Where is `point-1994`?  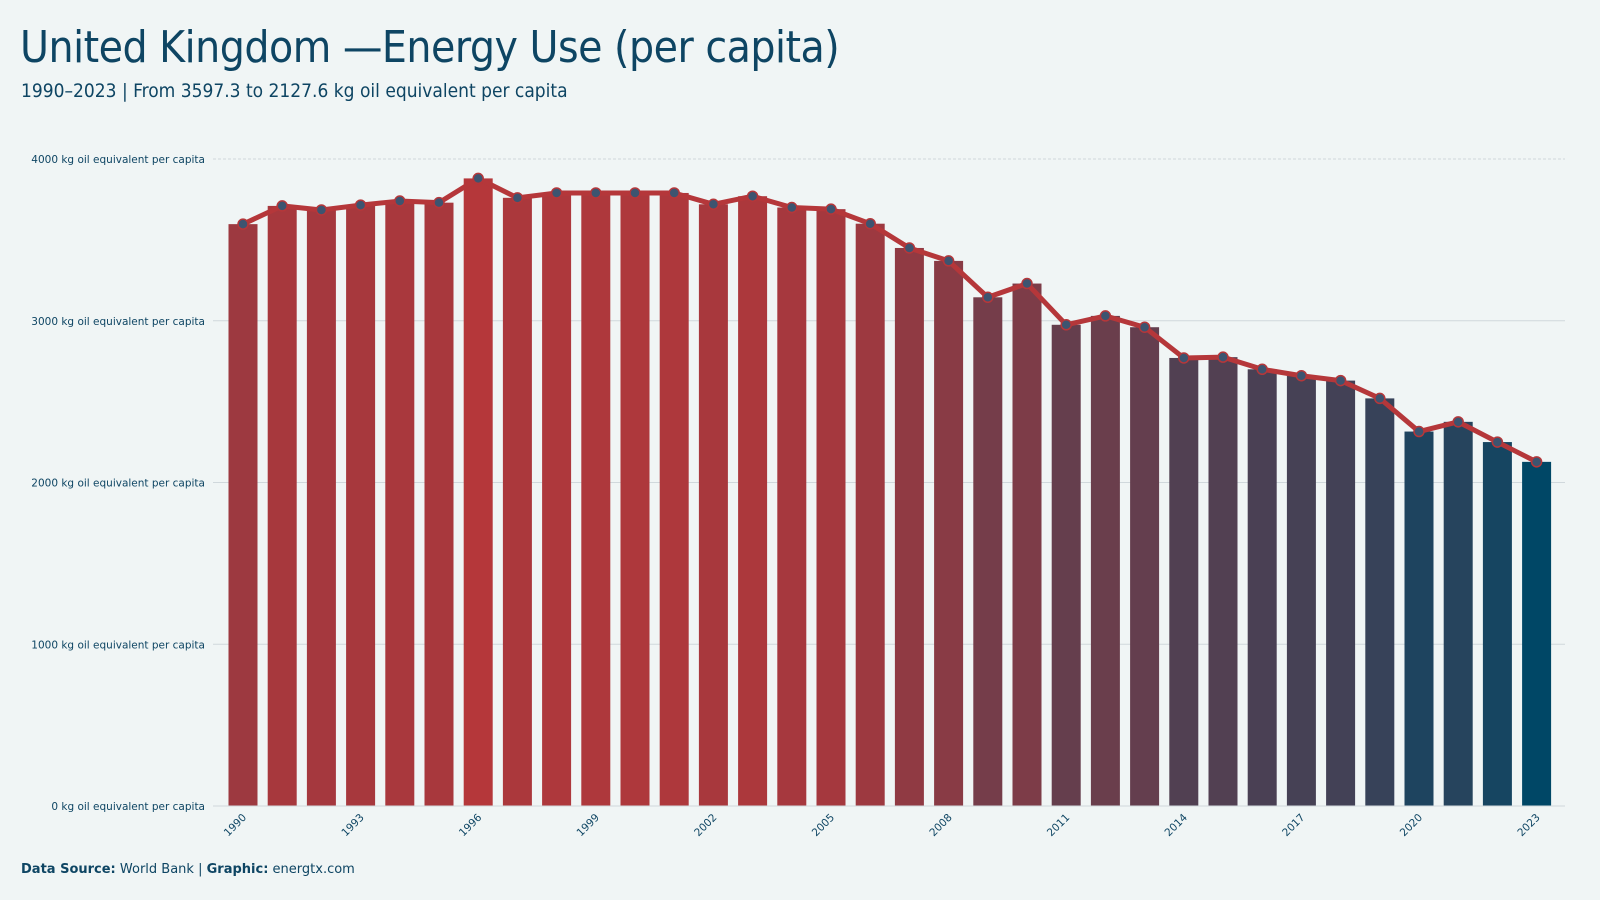
point-1994 is located at coordinates (400, 201).